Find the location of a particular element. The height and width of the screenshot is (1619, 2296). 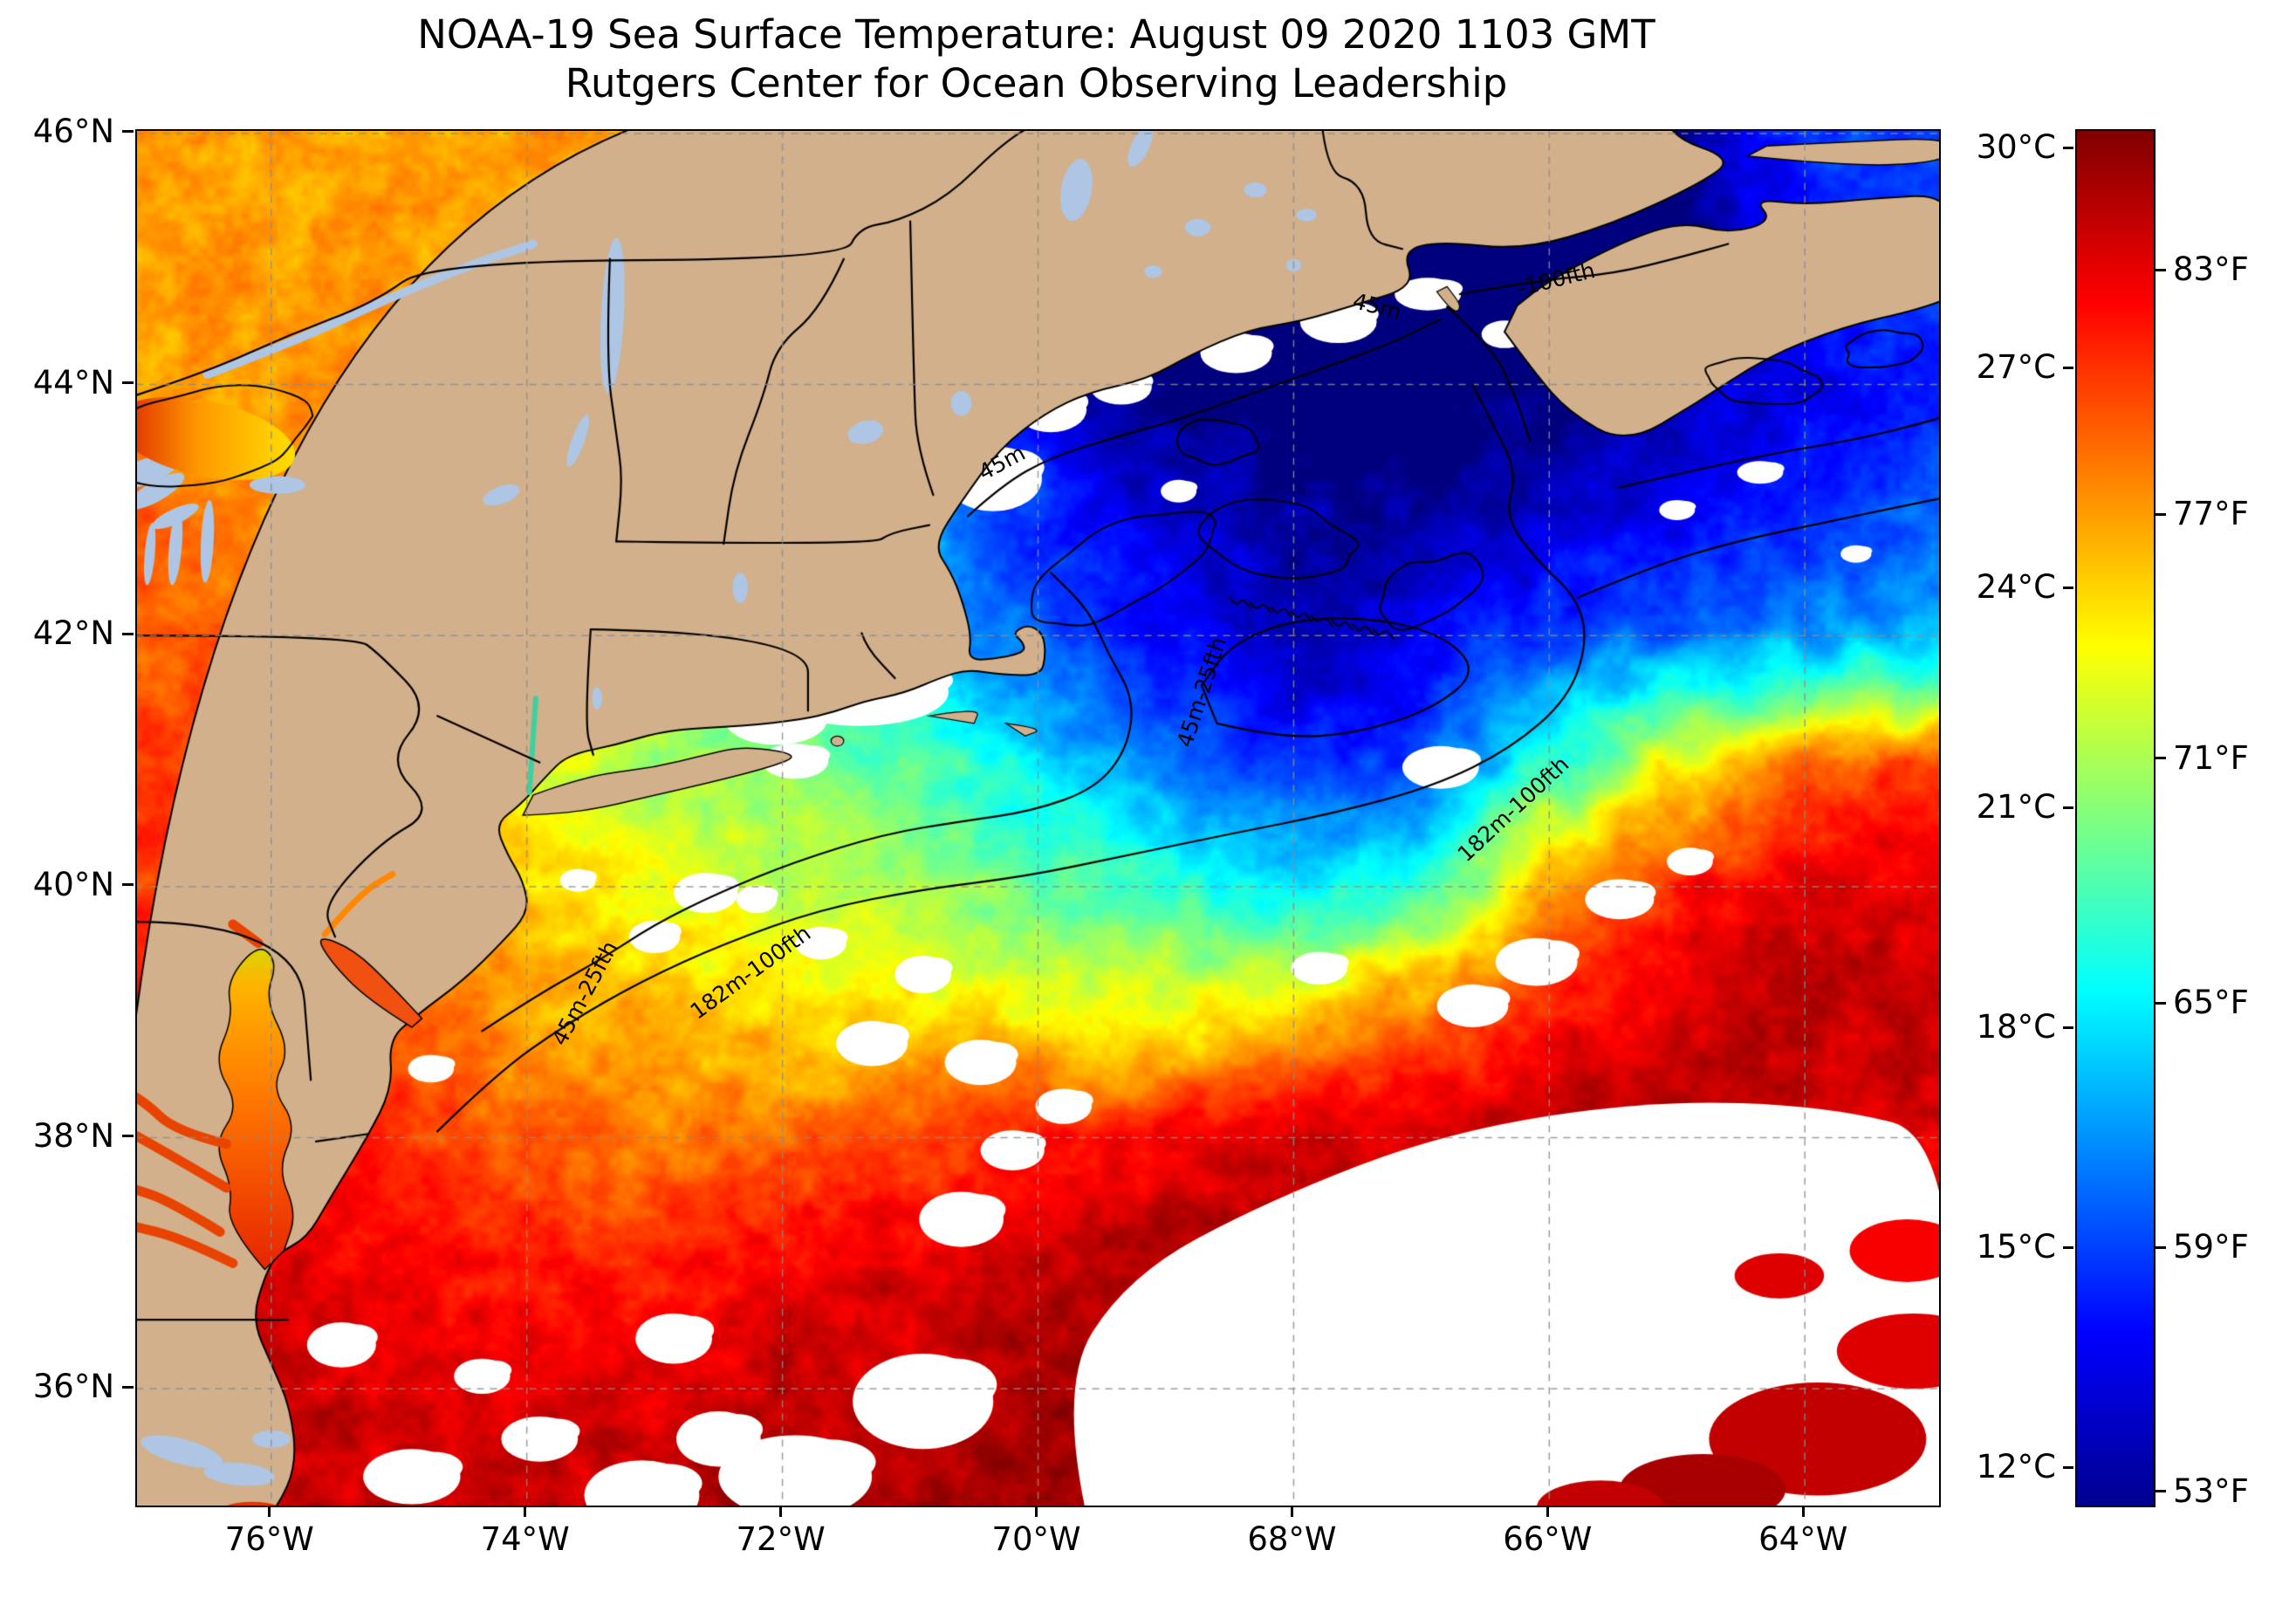

contour-label: -100fth is located at coordinates (1556, 279).